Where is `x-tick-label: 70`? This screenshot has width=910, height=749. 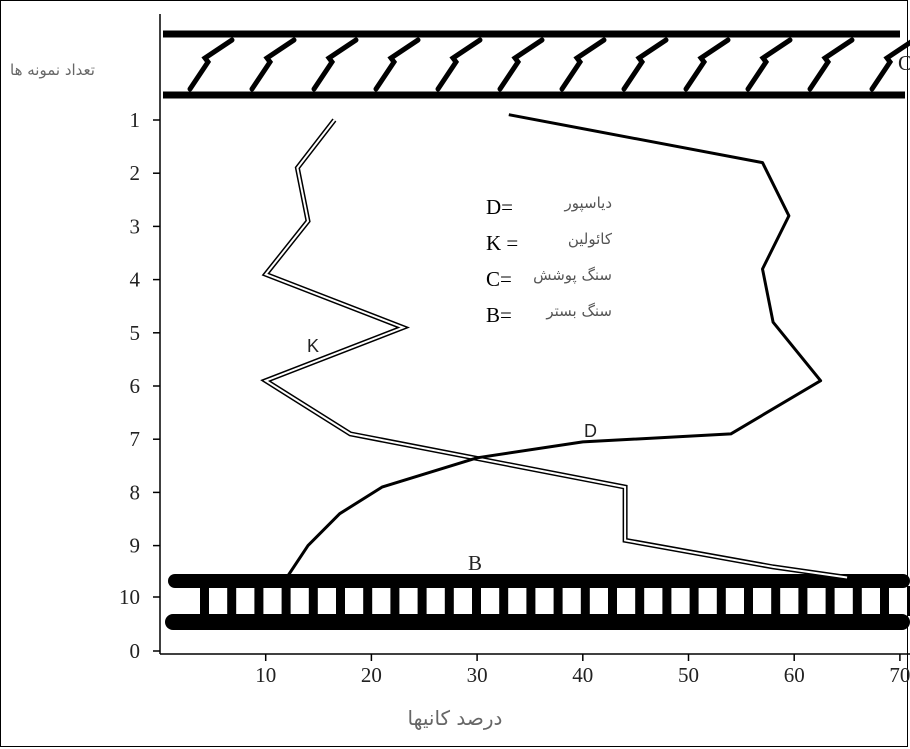 x-tick-label: 70 is located at coordinates (899, 675).